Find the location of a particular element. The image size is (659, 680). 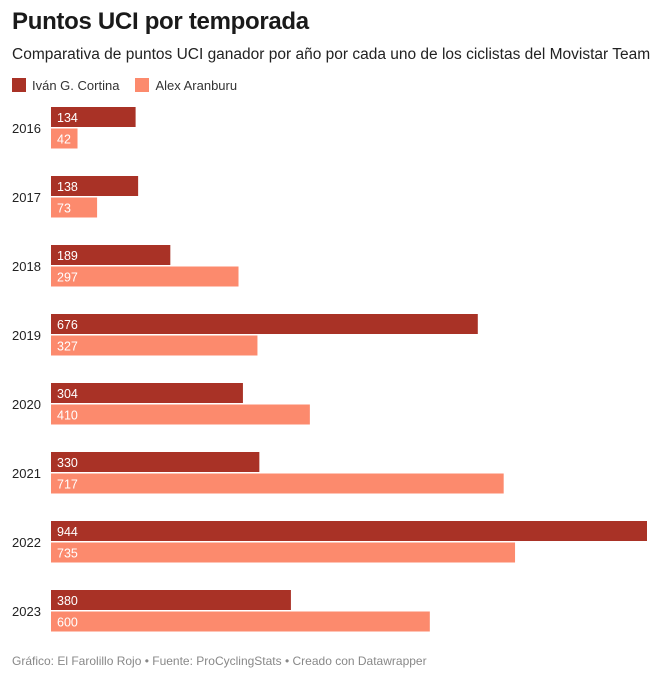

value-label-aranburu-2019: 327 is located at coordinates (67, 347).